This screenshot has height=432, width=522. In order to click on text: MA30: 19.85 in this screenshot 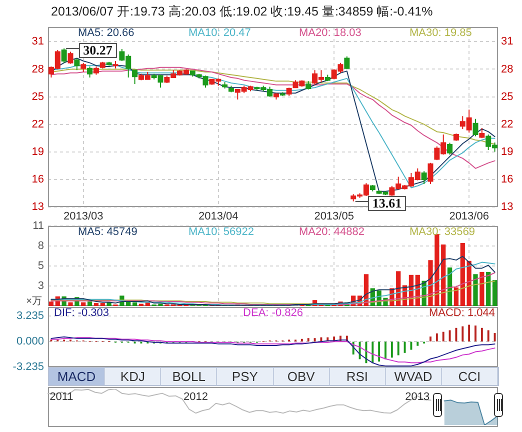, I will do `click(441, 33)`.